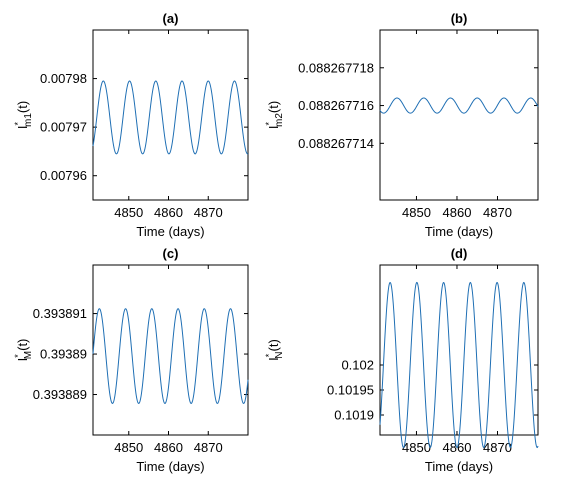  What do you see at coordinates (171, 253) in the screenshot?
I see `chart-title: (c)` at bounding box center [171, 253].